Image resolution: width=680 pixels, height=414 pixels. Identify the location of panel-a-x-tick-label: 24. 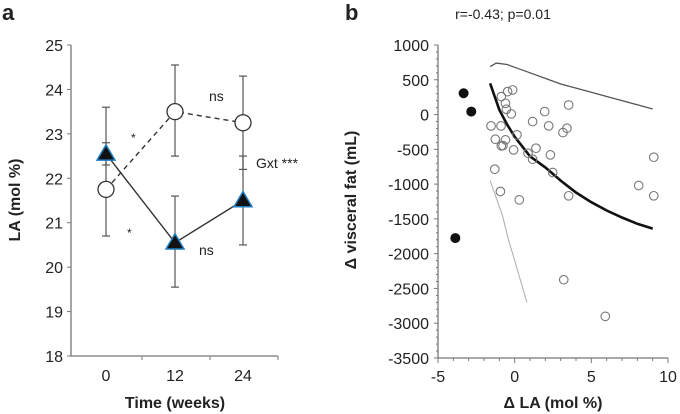
(243, 376).